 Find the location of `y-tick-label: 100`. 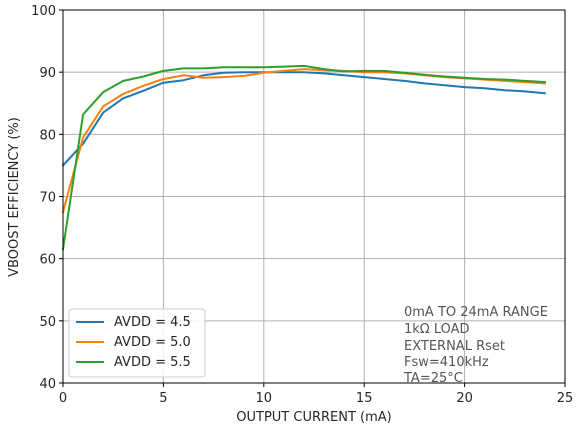

y-tick-label: 100 is located at coordinates (43, 11).